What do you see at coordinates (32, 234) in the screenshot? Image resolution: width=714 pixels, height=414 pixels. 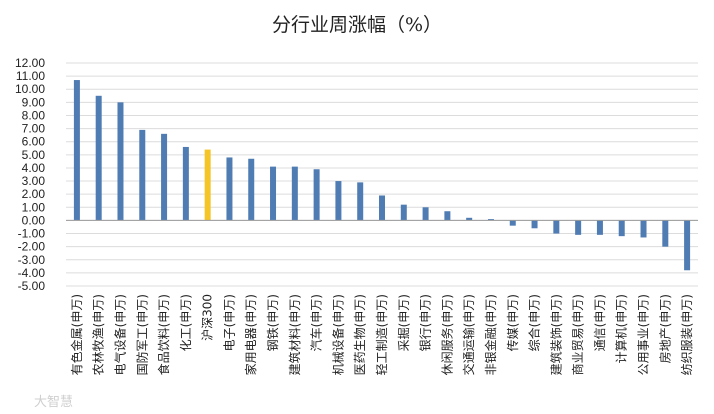 I see `y-tick-label: -1.00` at bounding box center [32, 234].